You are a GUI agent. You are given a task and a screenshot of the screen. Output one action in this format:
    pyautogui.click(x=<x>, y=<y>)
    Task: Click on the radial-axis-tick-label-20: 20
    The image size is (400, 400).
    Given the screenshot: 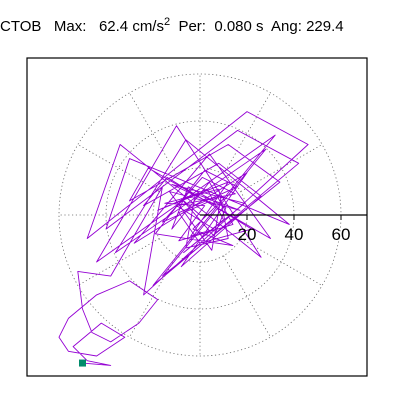 What is the action you would take?
    pyautogui.click(x=247, y=234)
    